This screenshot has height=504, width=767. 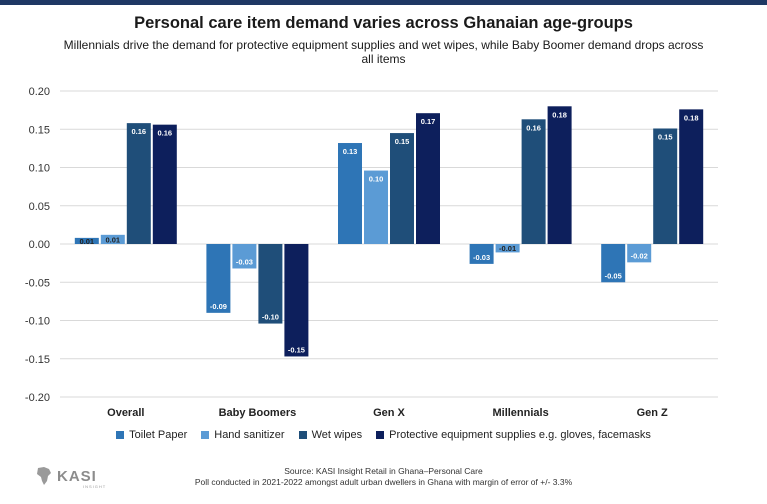 I want to click on data-label: -0.09, so click(x=218, y=306).